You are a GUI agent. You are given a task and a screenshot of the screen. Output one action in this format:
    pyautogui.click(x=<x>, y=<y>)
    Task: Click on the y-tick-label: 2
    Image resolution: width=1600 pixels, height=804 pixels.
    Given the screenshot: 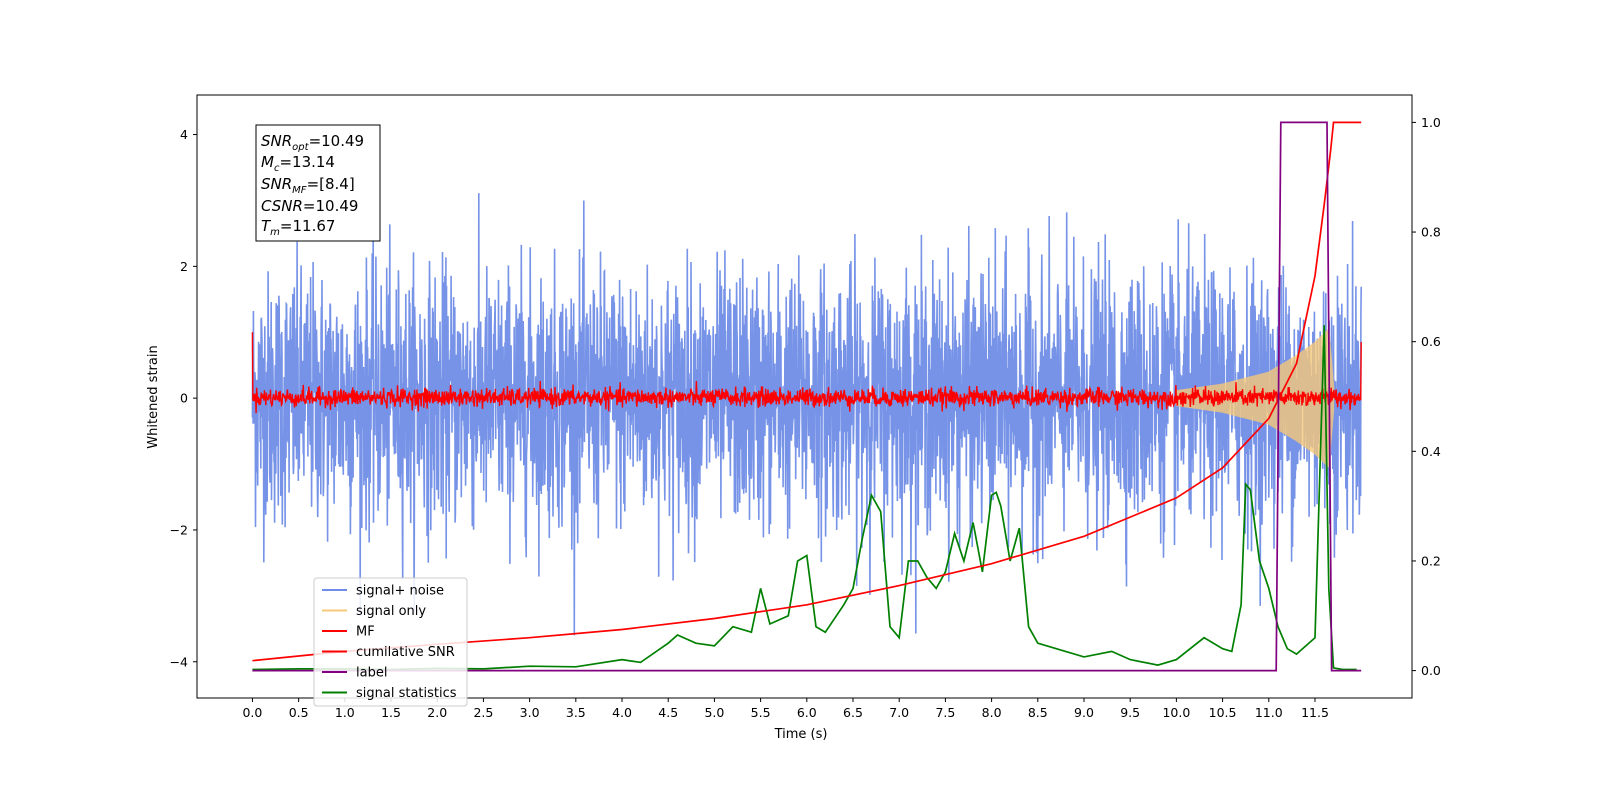 What is the action you would take?
    pyautogui.click(x=184, y=266)
    